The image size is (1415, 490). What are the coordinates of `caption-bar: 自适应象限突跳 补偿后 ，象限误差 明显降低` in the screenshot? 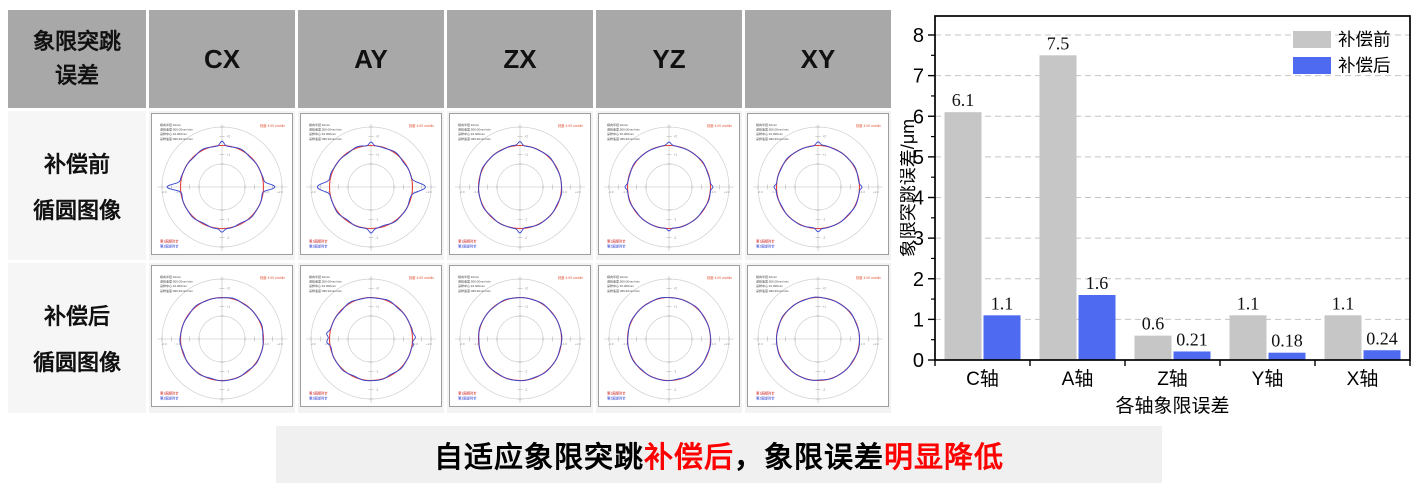 It's located at (719, 454).